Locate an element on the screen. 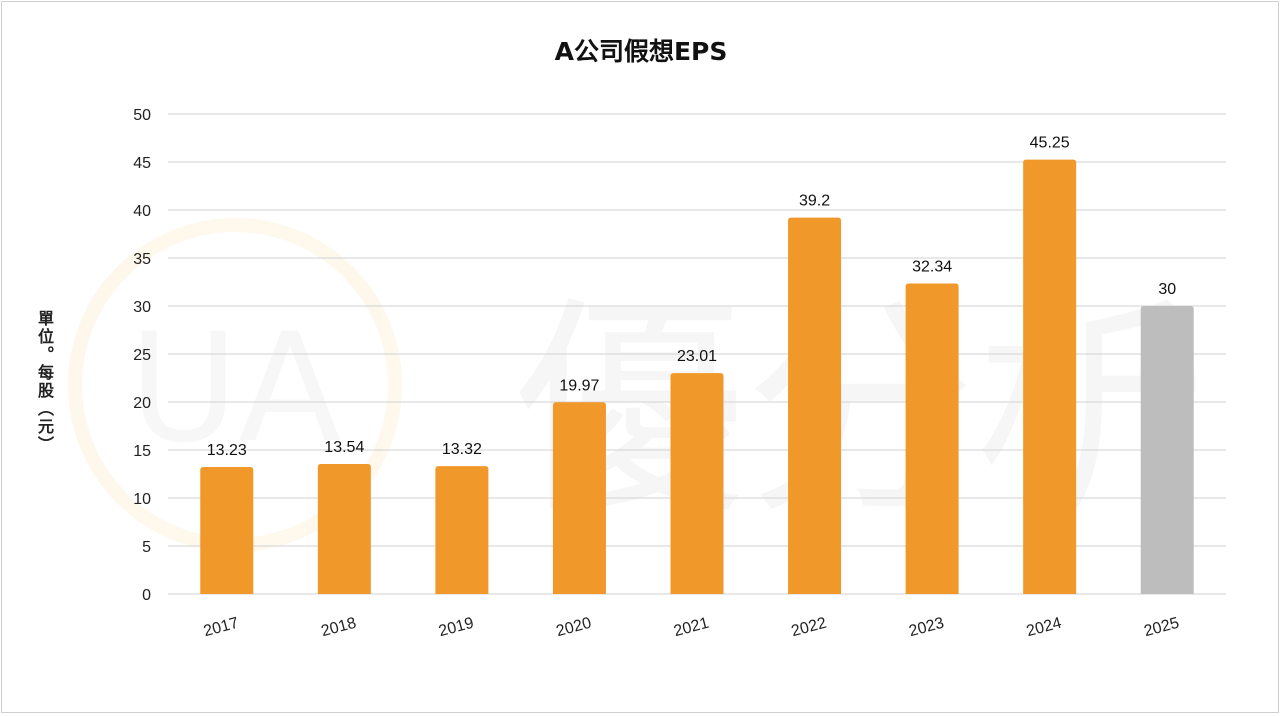 This screenshot has height=716, width=1282. data-label-2024: 45.25 is located at coordinates (1050, 143).